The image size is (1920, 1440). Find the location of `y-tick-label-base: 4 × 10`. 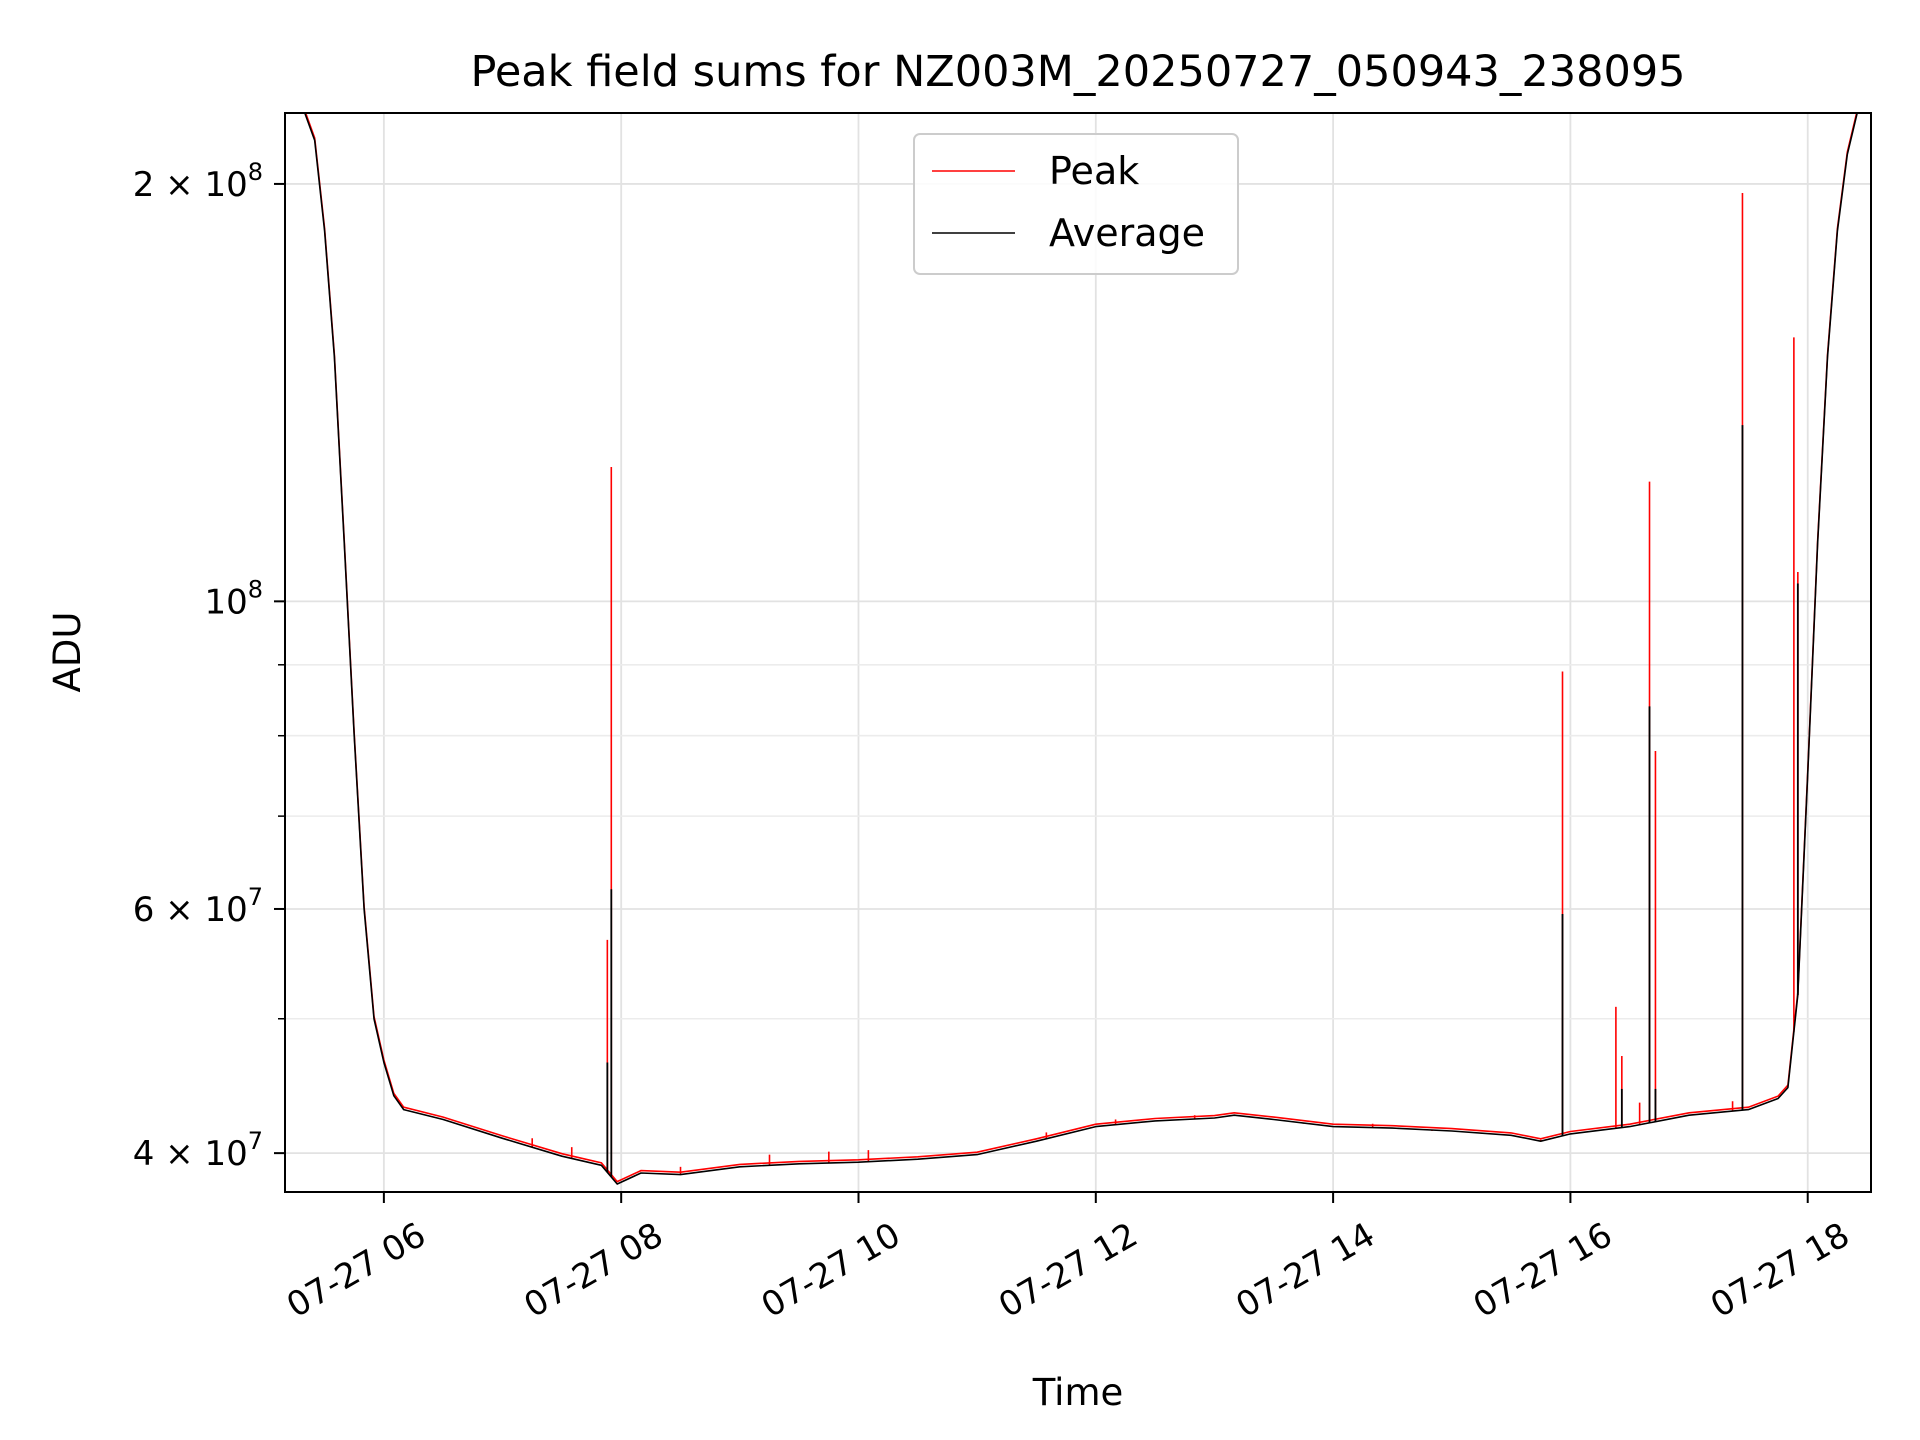

y-tick-label-base: 4 × 10 is located at coordinates (190, 1154).